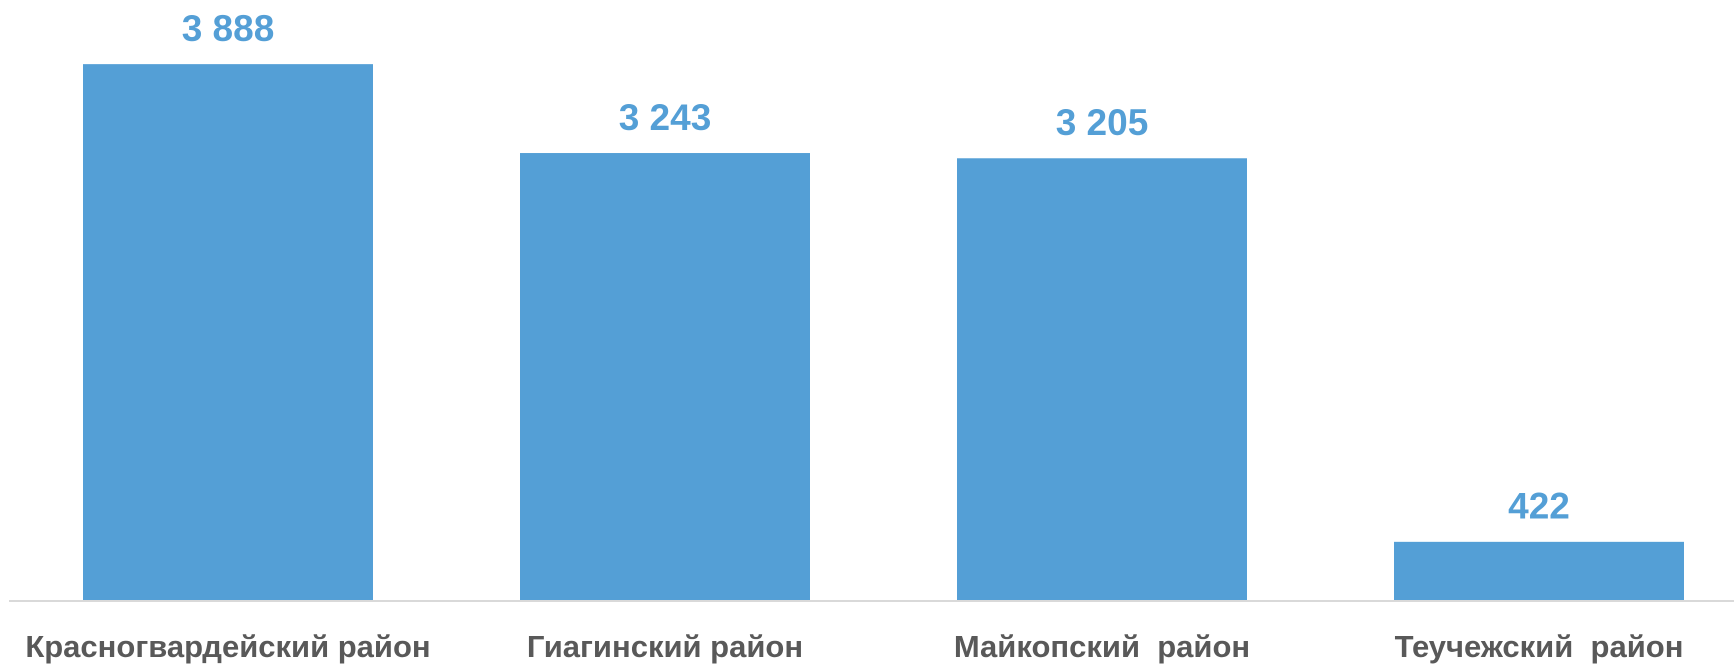  What do you see at coordinates (1539, 646) in the screenshot?
I see `x-tick-label: Теучежский район` at bounding box center [1539, 646].